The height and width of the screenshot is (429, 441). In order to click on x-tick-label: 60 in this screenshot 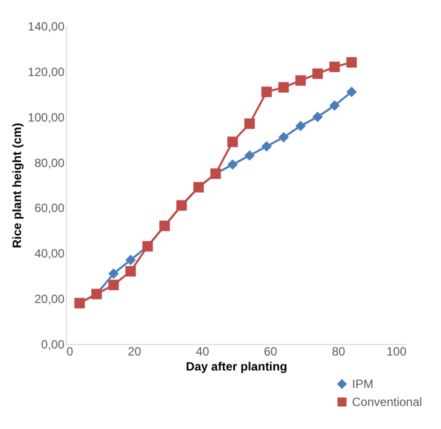, I will do `click(271, 351)`.